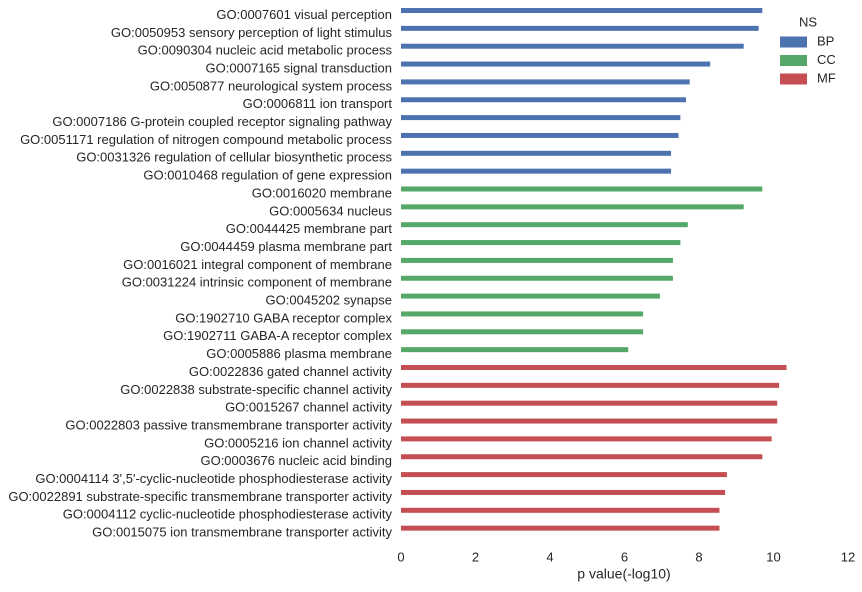  Describe the element at coordinates (299, 353) in the screenshot. I see `category-label: GO:0005886 plasma membrane` at that location.